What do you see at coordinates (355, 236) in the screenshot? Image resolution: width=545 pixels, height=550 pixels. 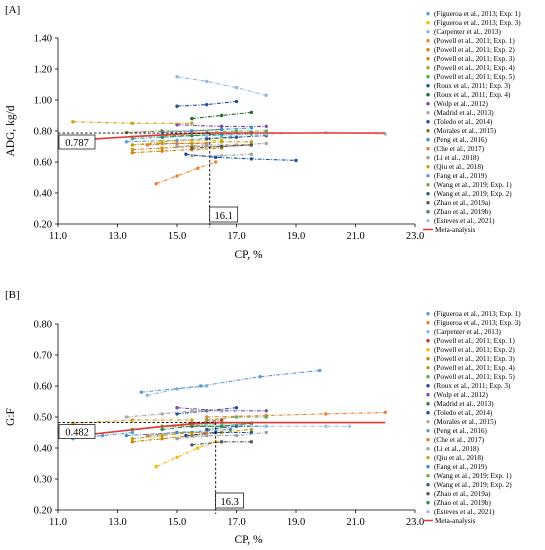 I see `x-tick-label: 21.0` at bounding box center [355, 236].